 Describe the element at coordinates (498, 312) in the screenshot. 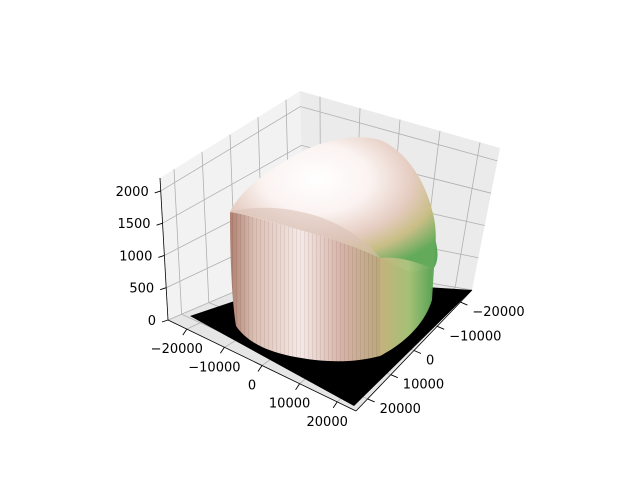

I see `x-tick-label: −20000` at that location.